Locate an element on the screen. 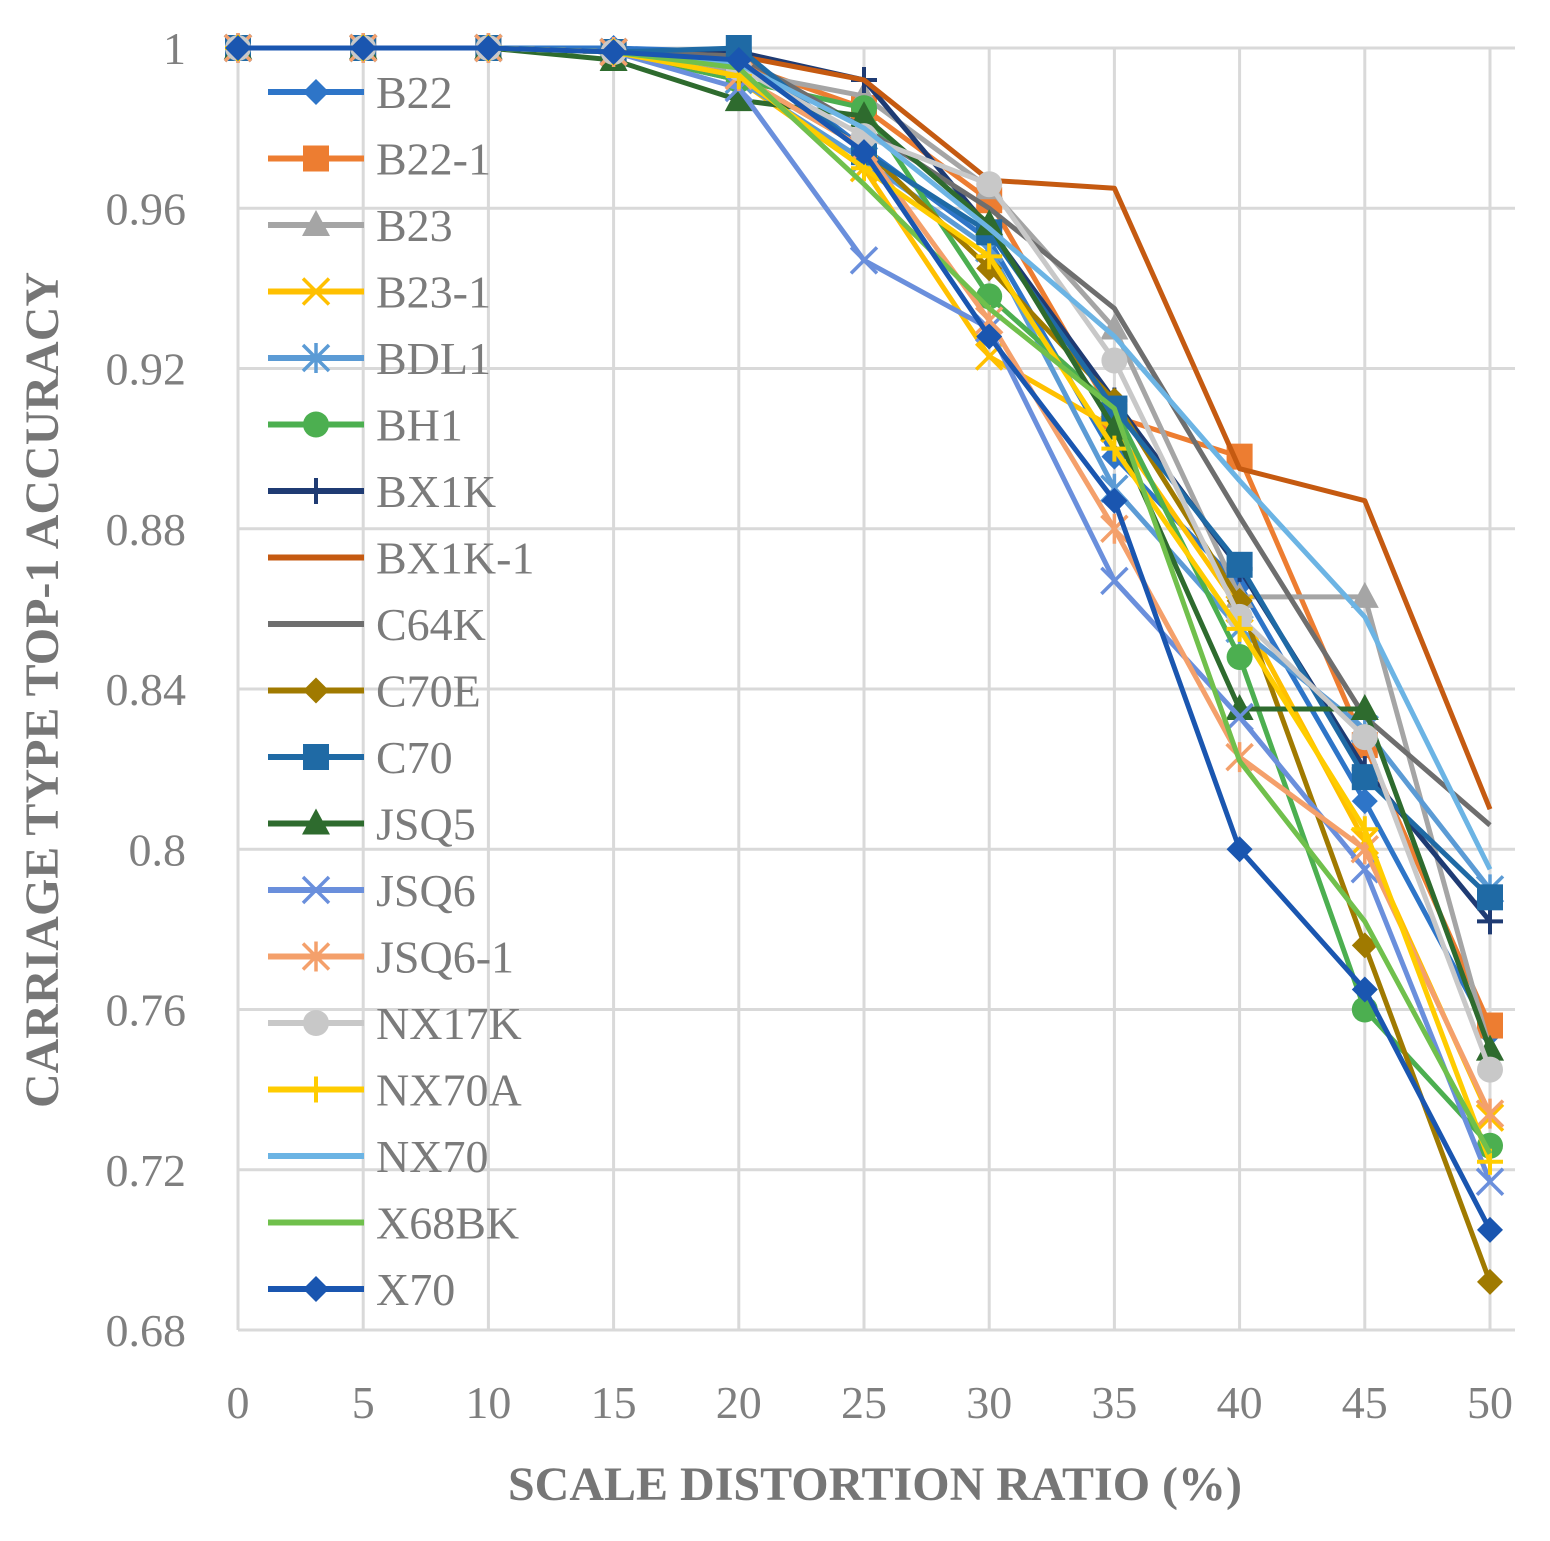 This screenshot has width=1550, height=1541. y-tick-label: 0.84 is located at coordinates (146, 689).